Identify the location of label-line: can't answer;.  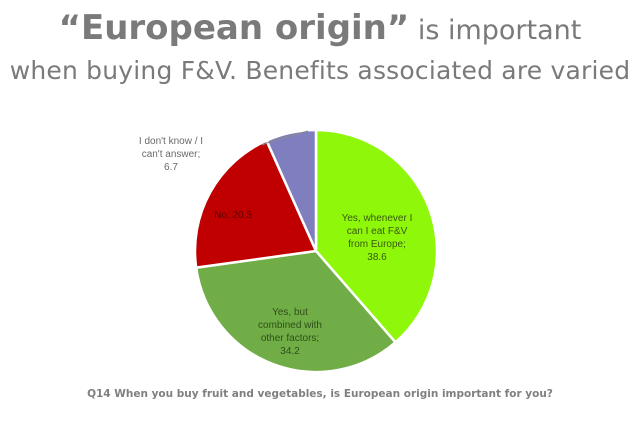
(171, 154).